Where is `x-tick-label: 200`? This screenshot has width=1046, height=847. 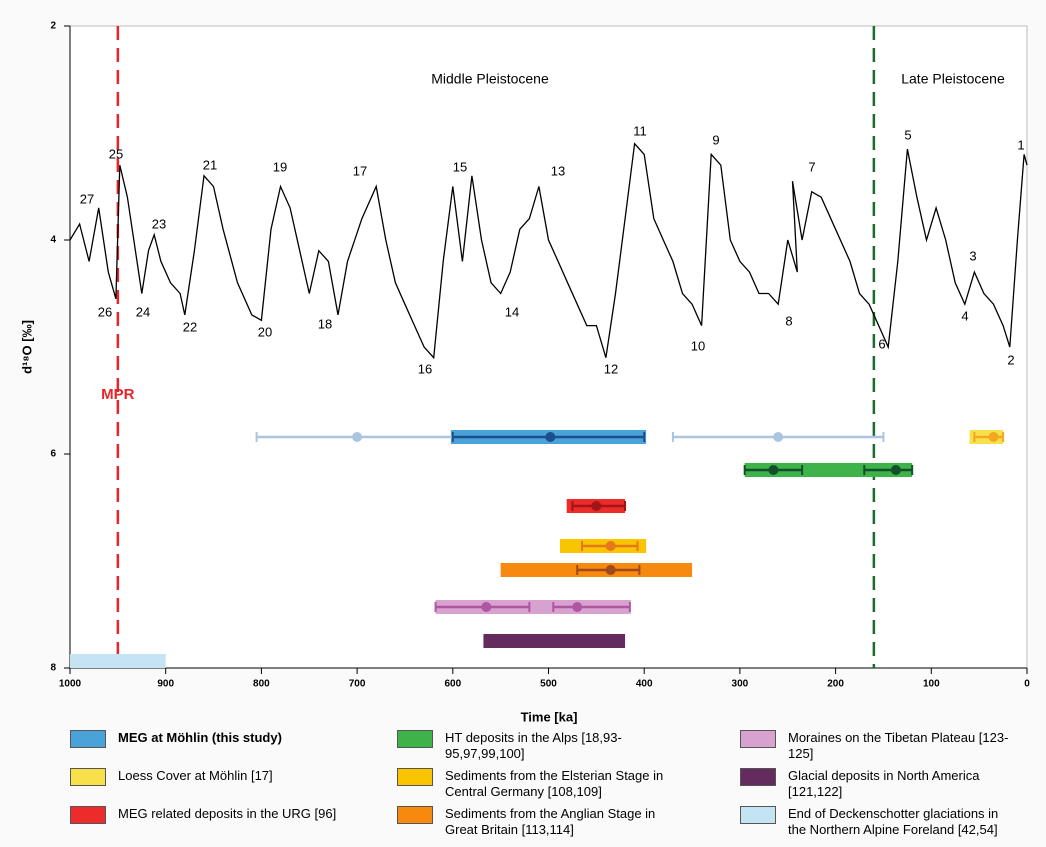 x-tick-label: 200 is located at coordinates (835, 684).